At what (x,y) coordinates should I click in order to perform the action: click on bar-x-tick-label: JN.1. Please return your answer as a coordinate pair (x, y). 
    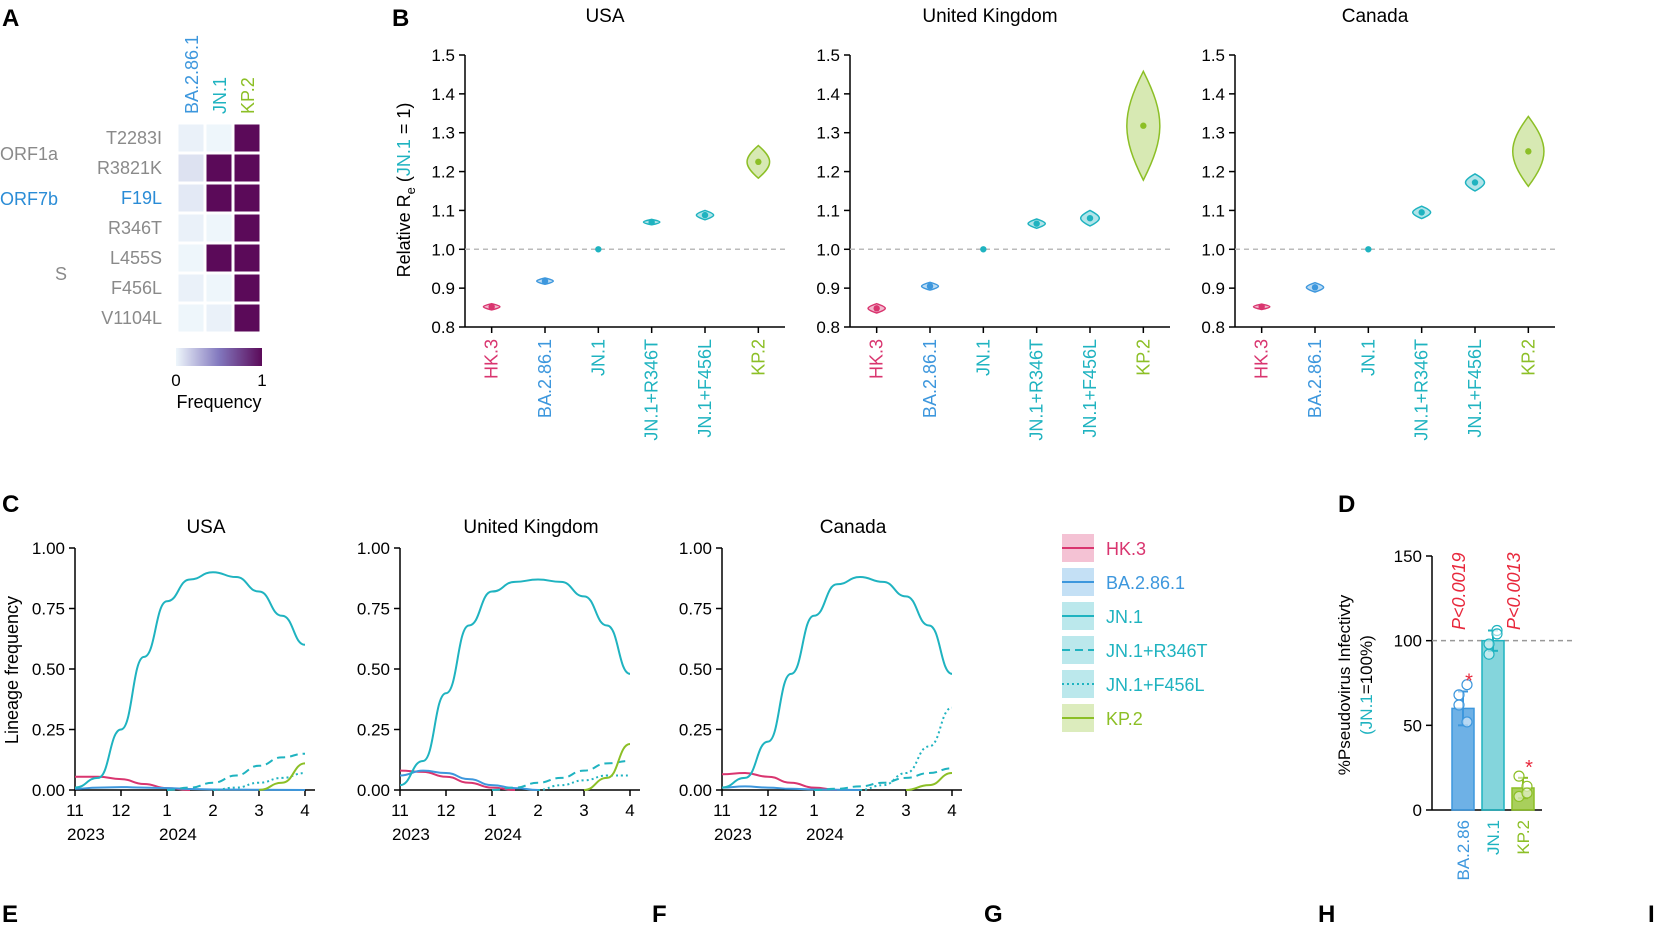
    Looking at the image, I should click on (1493, 837).